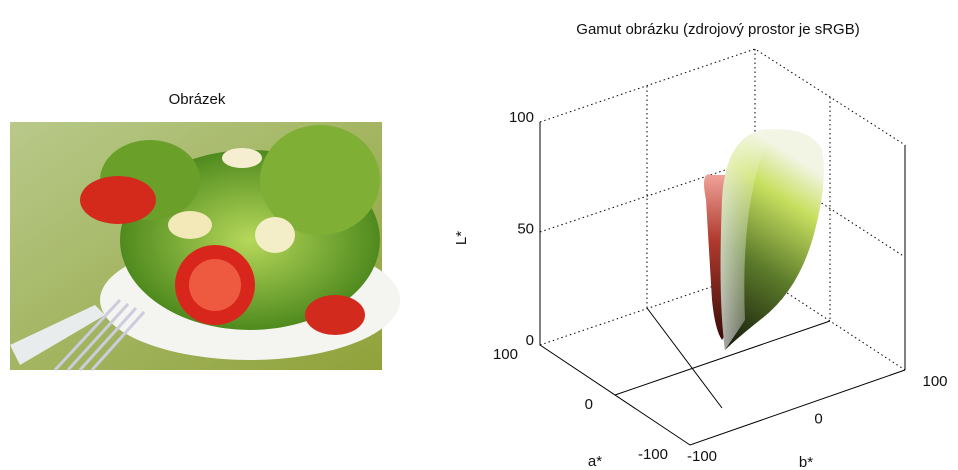 The width and height of the screenshot is (958, 470). Describe the element at coordinates (818, 418) in the screenshot. I see `b-tick-label: 0` at that location.